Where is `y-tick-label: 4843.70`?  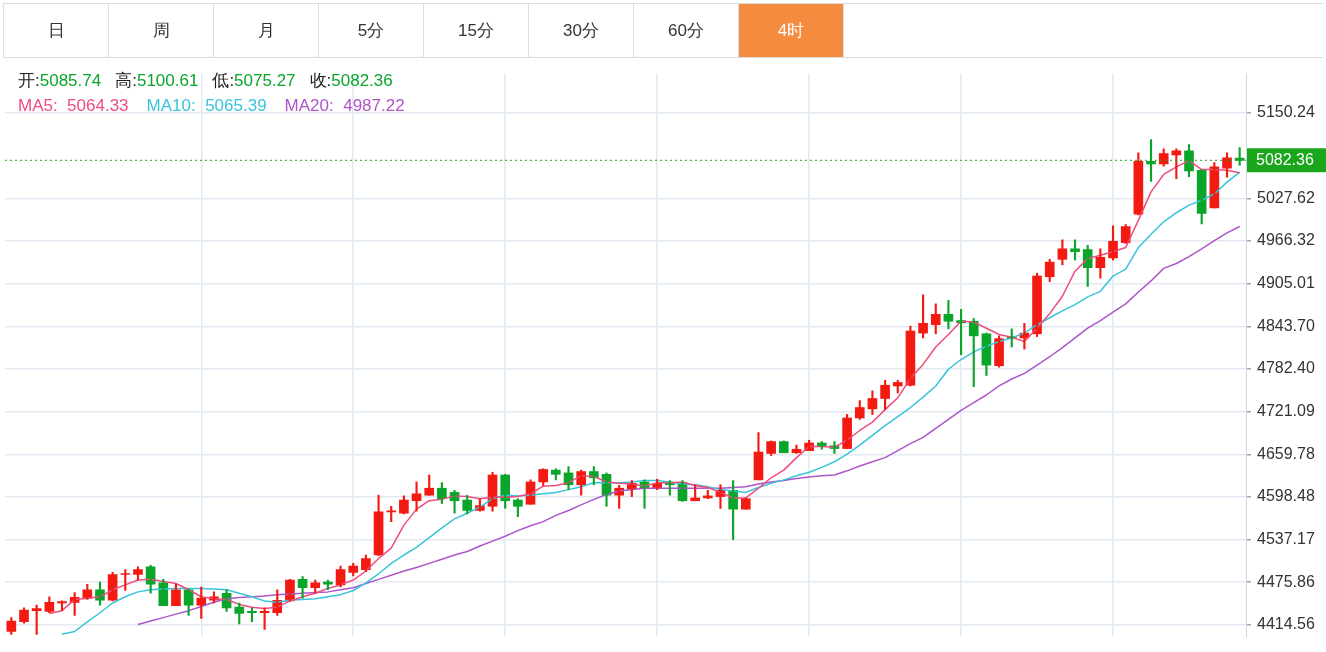 y-tick-label: 4843.70 is located at coordinates (1286, 325).